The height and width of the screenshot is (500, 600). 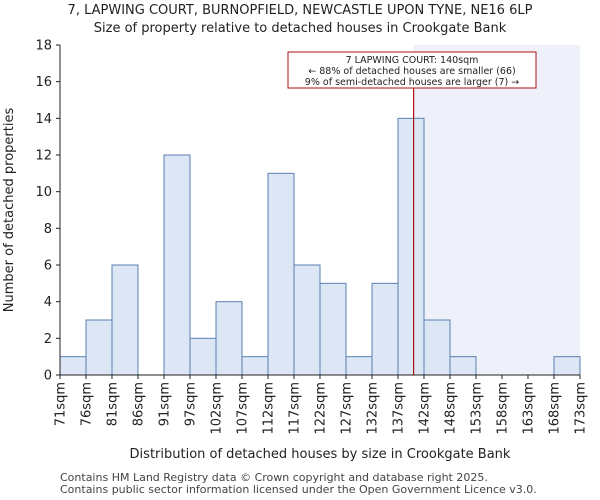 What do you see at coordinates (61, 404) in the screenshot?
I see `x-tick-label: 71sqm` at bounding box center [61, 404].